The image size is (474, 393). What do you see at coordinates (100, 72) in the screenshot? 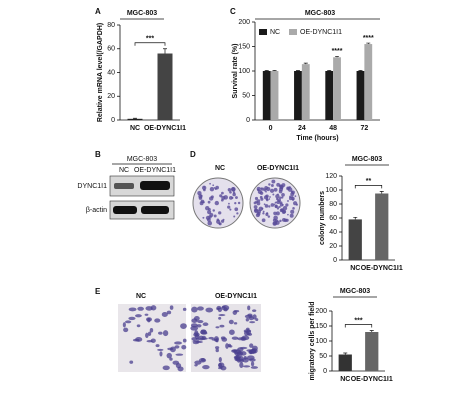
I see `y-axis-label: Relative mRNA level(/GAPDH)` at bounding box center [100, 72].